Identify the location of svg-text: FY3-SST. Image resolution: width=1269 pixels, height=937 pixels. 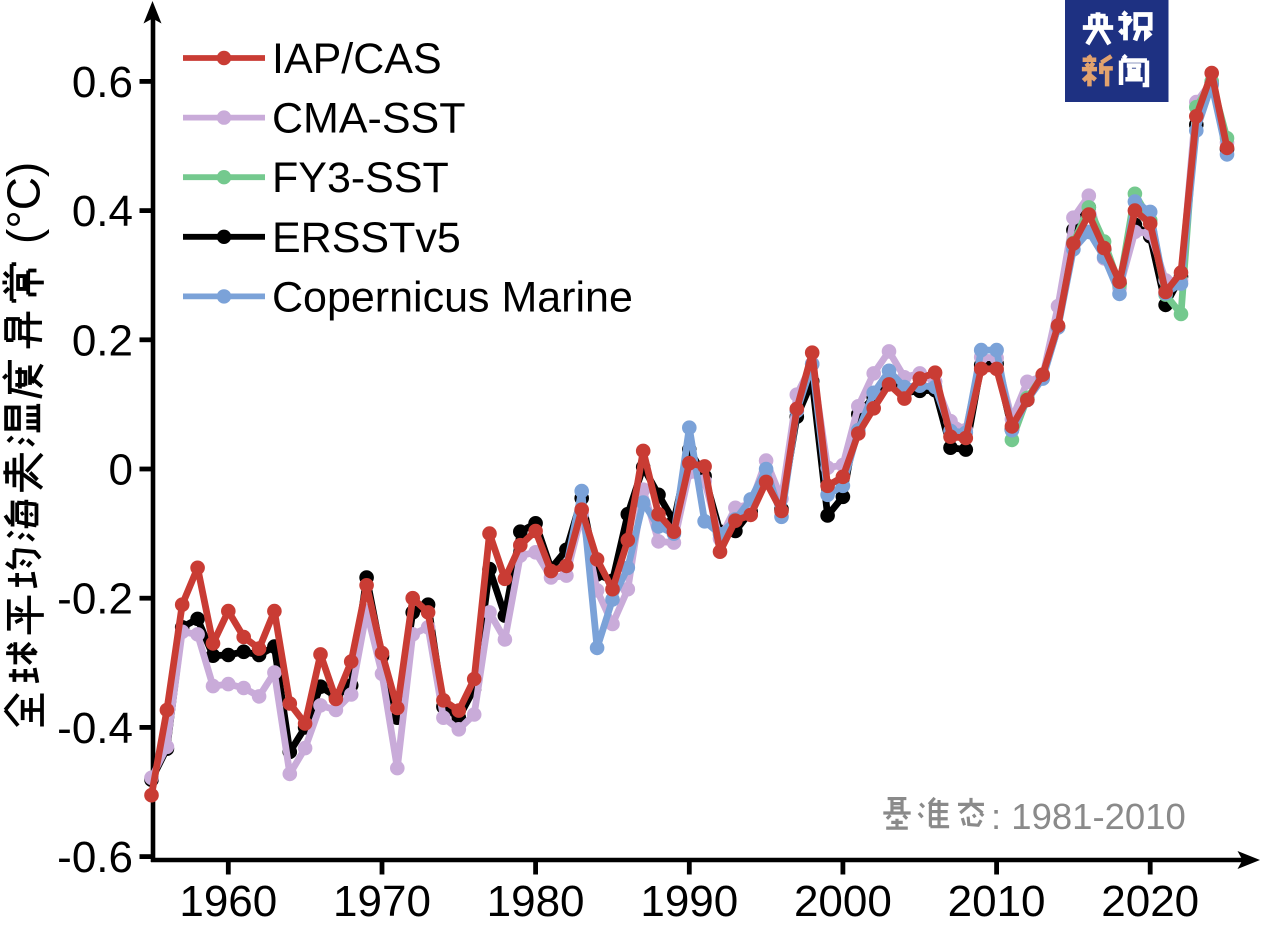
(360, 178).